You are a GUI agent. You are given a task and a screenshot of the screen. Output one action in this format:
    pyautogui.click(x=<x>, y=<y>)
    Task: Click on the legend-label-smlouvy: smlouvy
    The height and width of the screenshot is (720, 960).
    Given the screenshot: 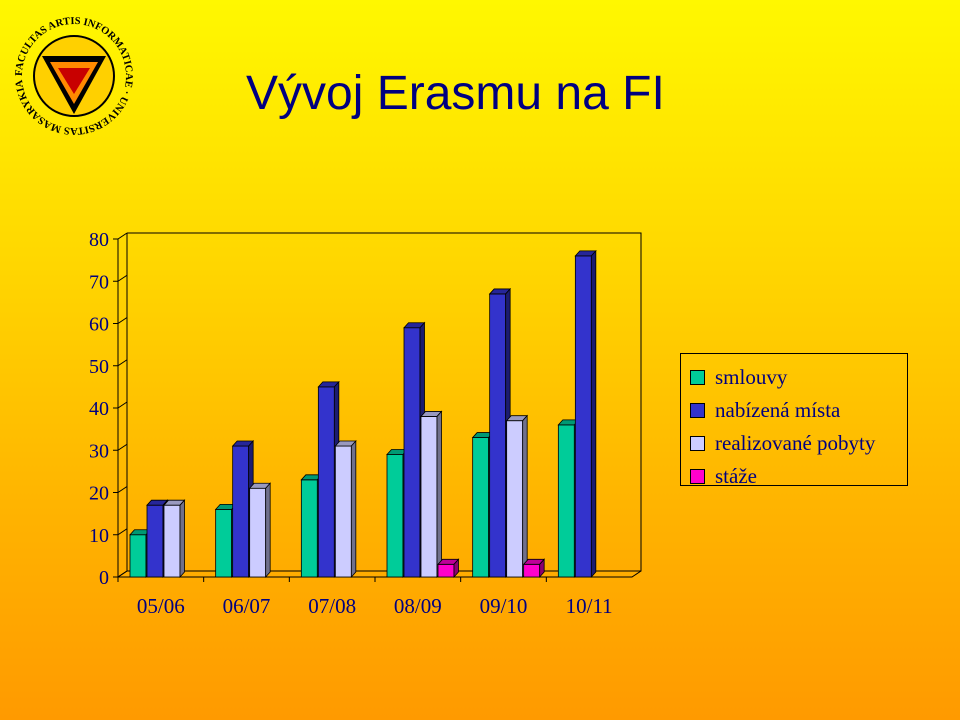 What is the action you would take?
    pyautogui.click(x=751, y=377)
    